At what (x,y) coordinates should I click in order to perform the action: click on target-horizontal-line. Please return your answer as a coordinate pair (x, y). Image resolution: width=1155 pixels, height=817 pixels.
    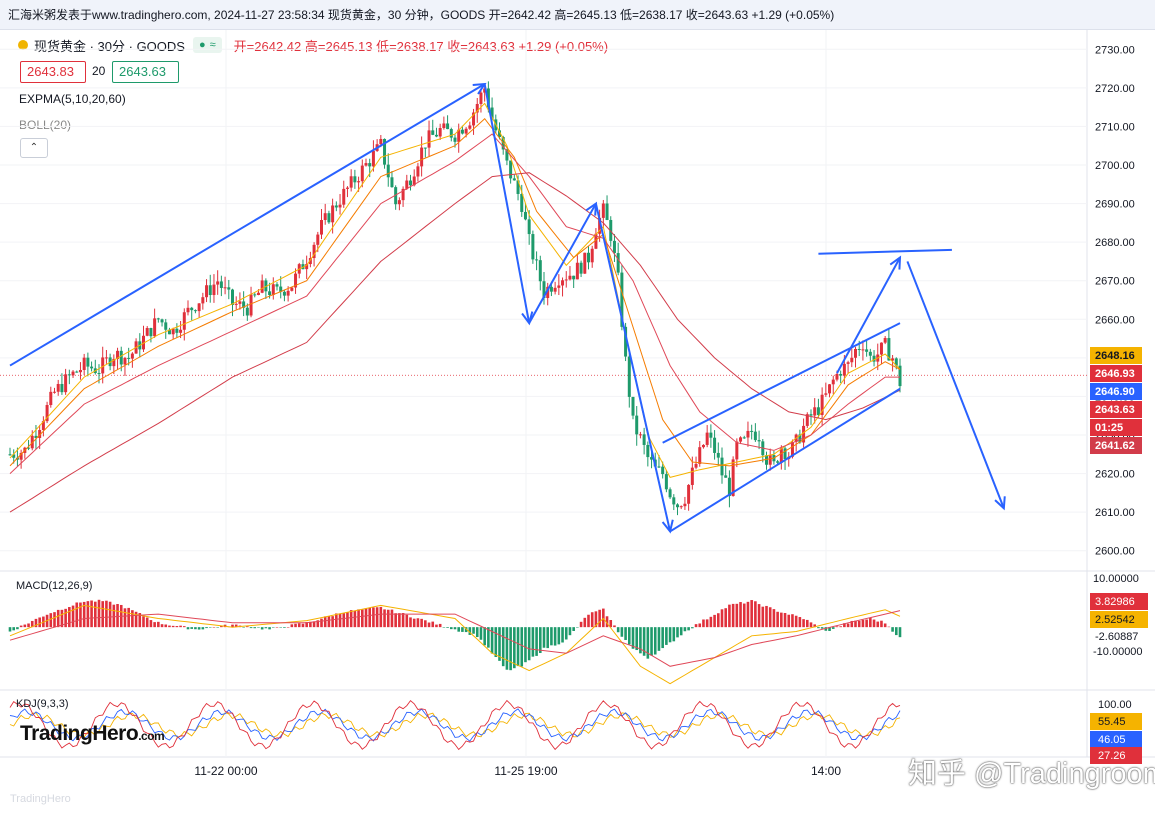
    Looking at the image, I should click on (885, 251).